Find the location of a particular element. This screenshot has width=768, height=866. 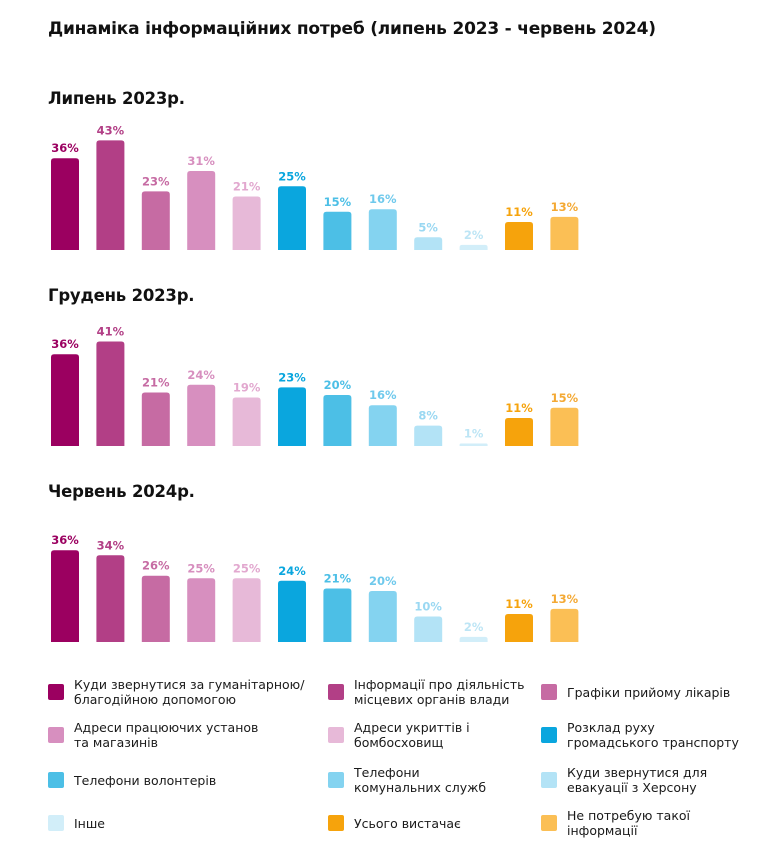

bar-value-label: 31% is located at coordinates (201, 161).